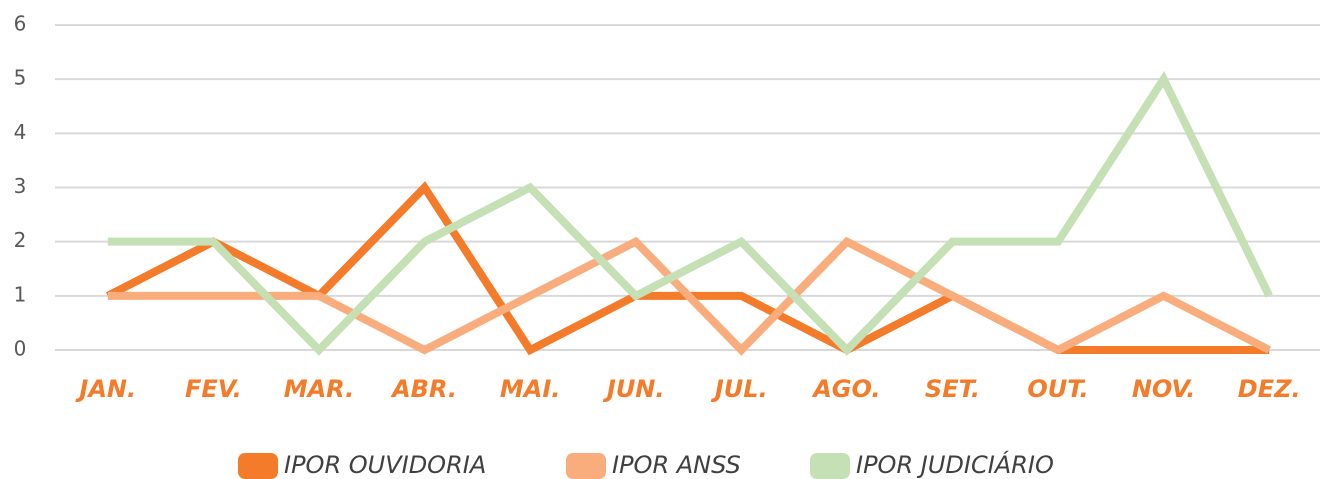 The height and width of the screenshot is (479, 1320). Describe the element at coordinates (845, 389) in the screenshot. I see `x-tick-label: AGO.` at that location.